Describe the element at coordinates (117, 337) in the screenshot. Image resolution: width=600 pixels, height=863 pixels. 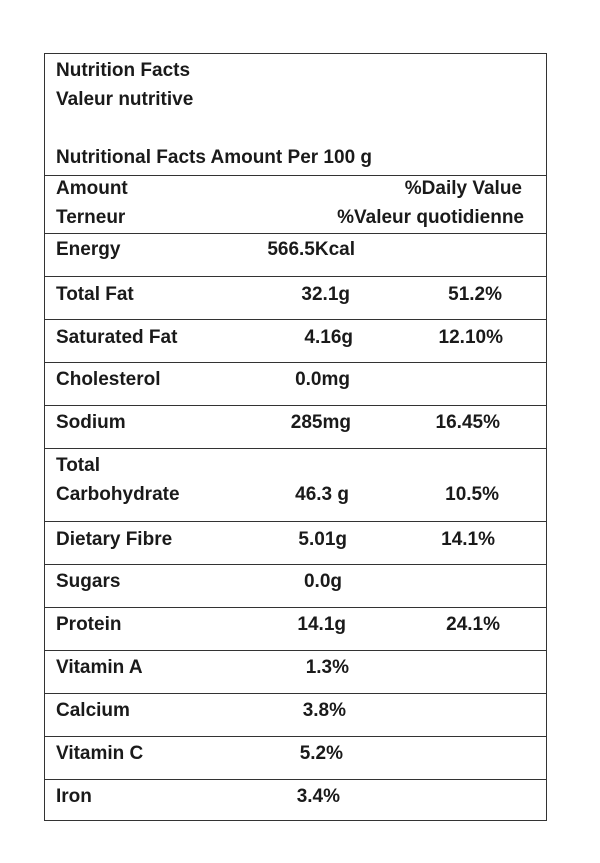
I see `nutrient-name: Saturated Fat` at that location.